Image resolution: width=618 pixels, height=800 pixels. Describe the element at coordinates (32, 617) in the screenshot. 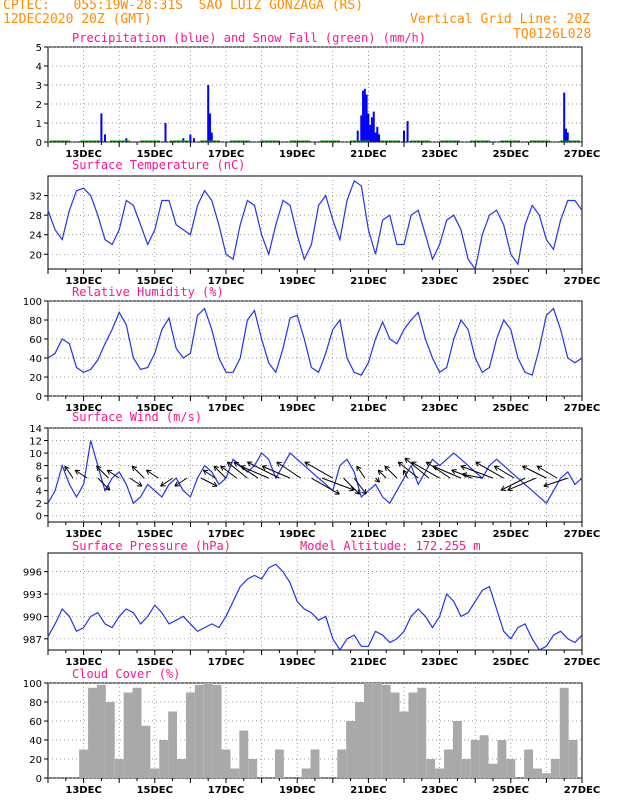

I see `y-tick-label: 990` at that location.